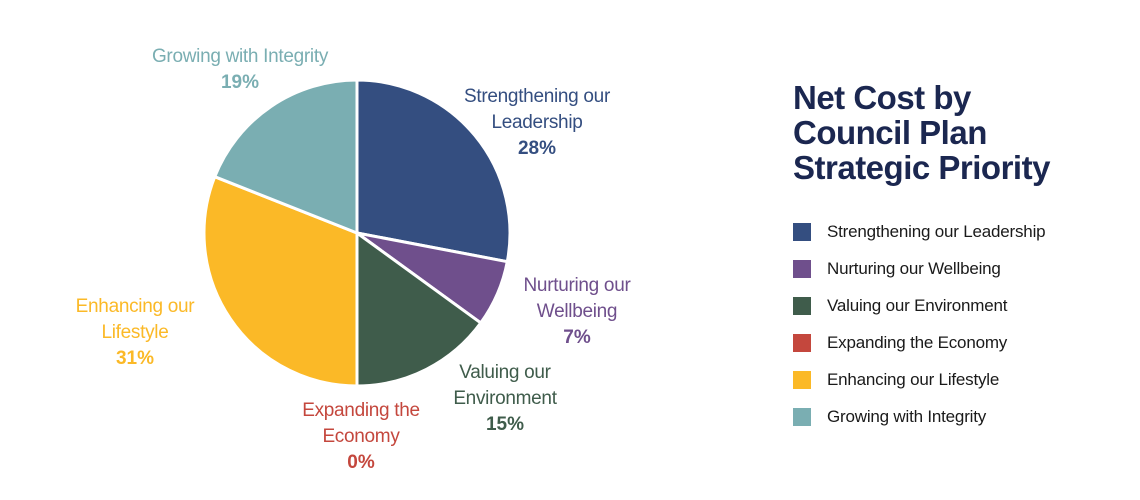  Describe the element at coordinates (917, 342) in the screenshot. I see `legend-label: Expanding the Economy` at that location.